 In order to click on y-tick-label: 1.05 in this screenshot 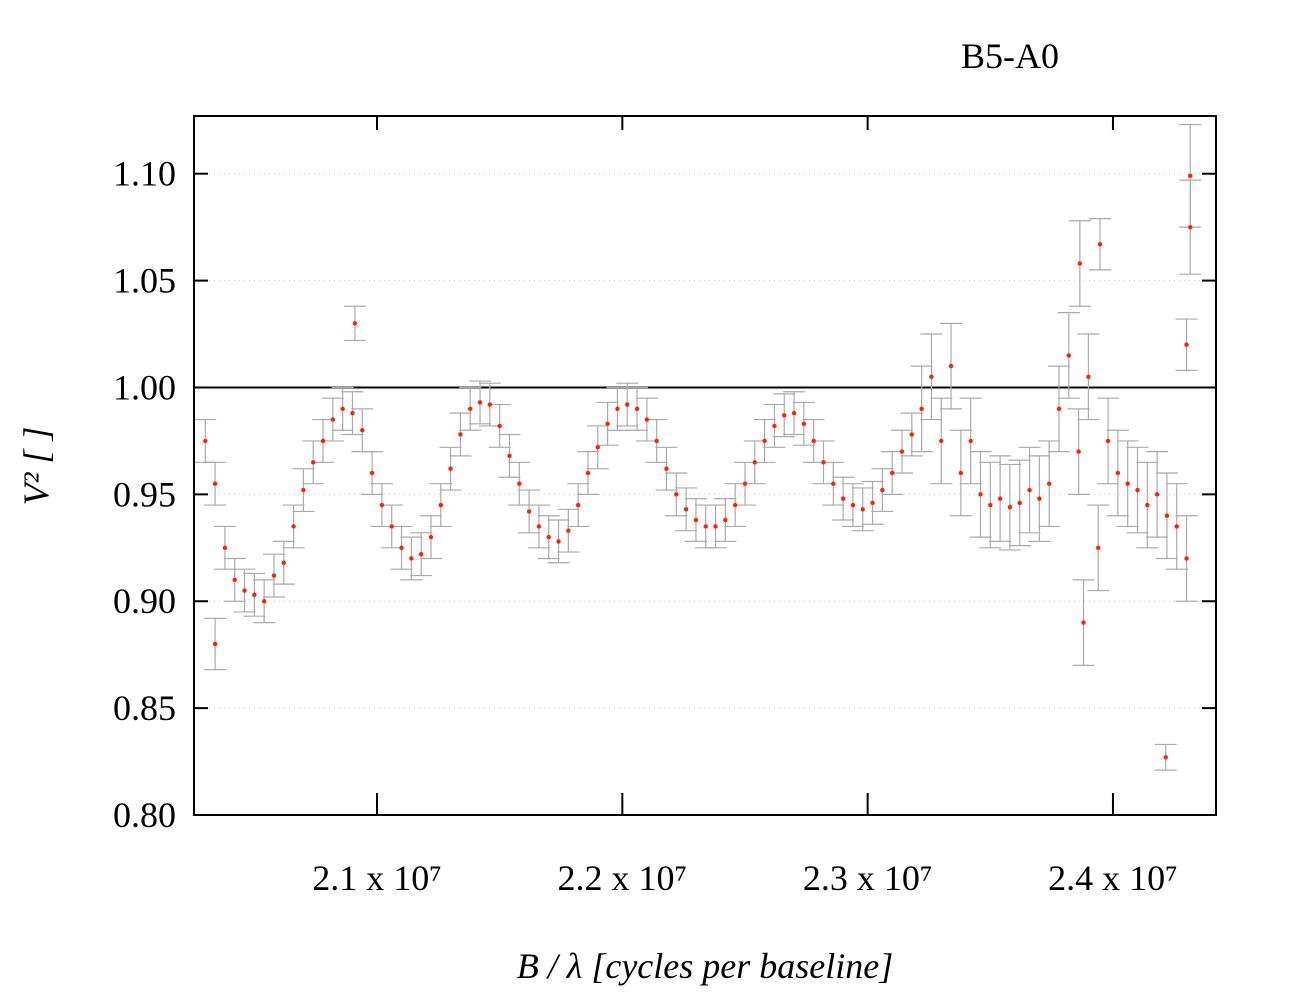, I will do `click(144, 281)`.